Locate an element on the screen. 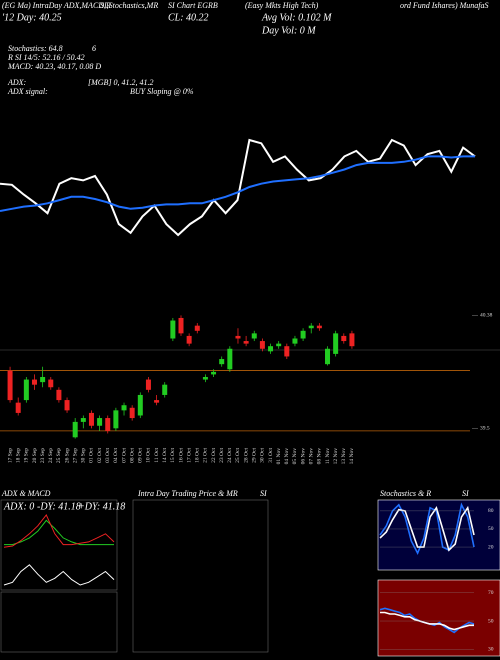  day-price: '12 Day: 40.25 is located at coordinates (32, 17).